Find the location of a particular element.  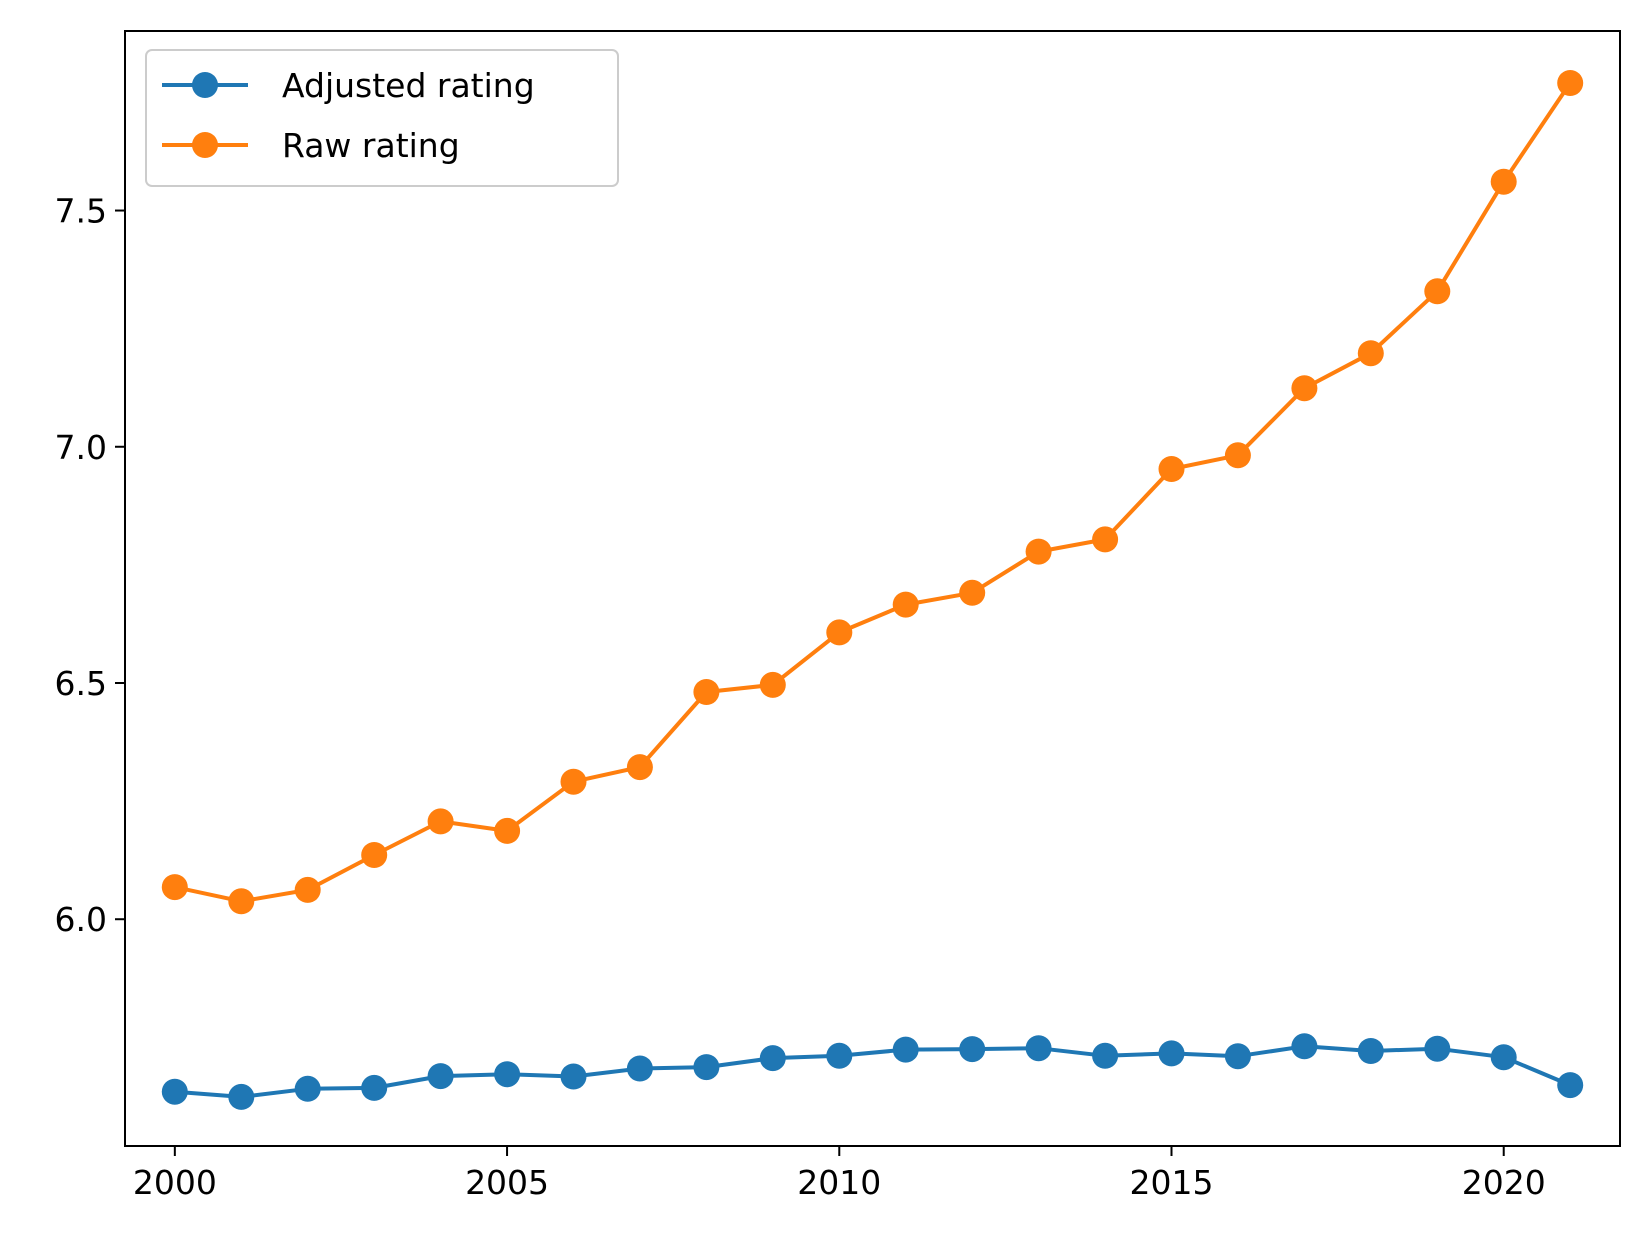

x-tick-label: 2000 is located at coordinates (175, 1182).